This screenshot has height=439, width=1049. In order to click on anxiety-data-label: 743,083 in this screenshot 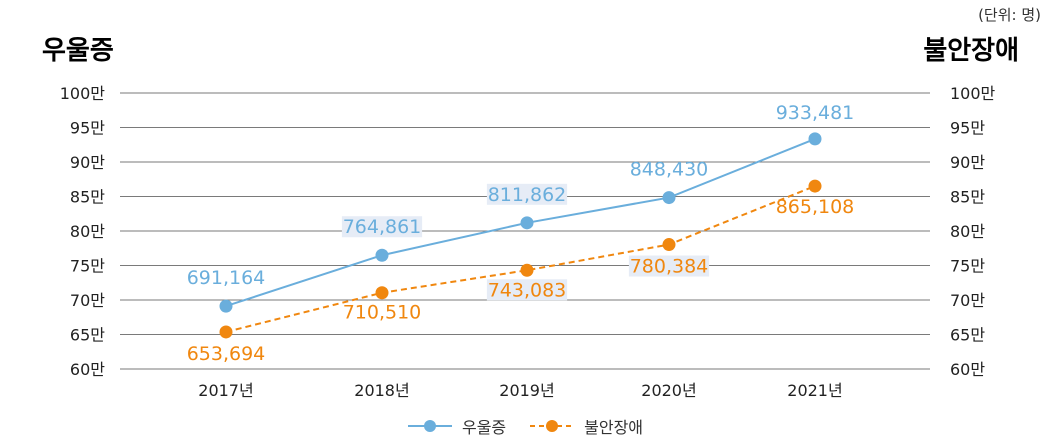, I will do `click(527, 290)`.